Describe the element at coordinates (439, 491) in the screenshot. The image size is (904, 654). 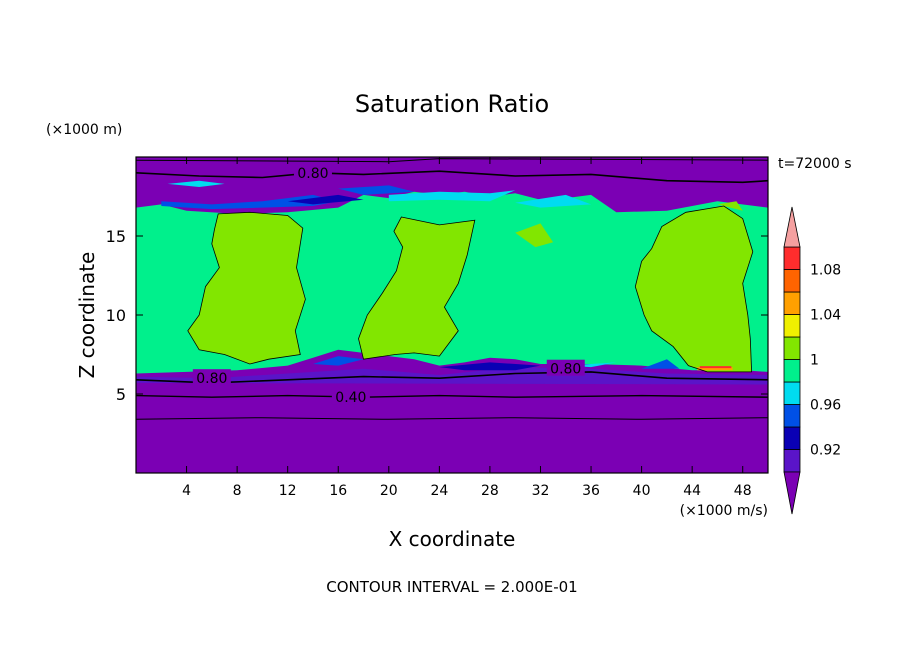
I see `x-tick-label: 24` at that location.